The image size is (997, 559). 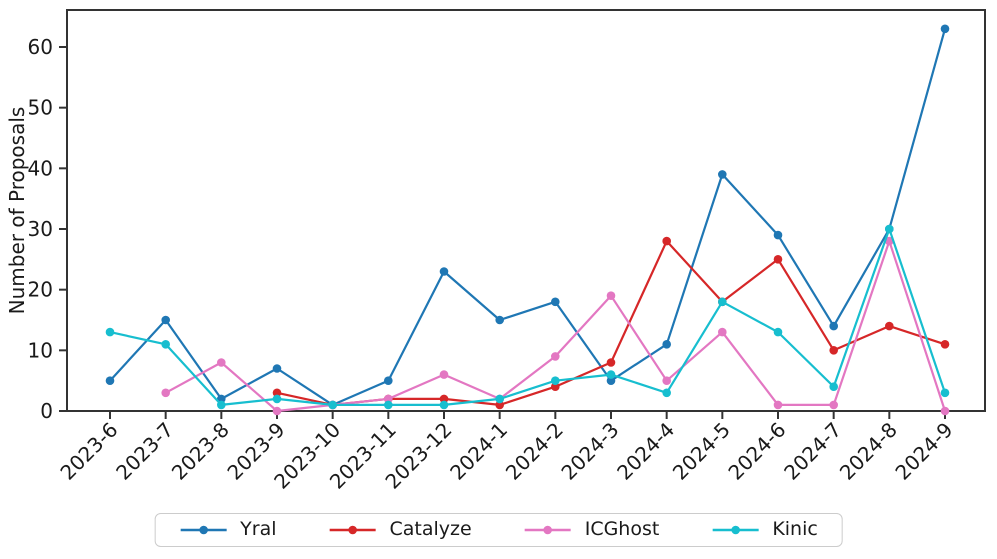 What do you see at coordinates (756, 451) in the screenshot?
I see `x-tick-label: 2024-6` at bounding box center [756, 451].